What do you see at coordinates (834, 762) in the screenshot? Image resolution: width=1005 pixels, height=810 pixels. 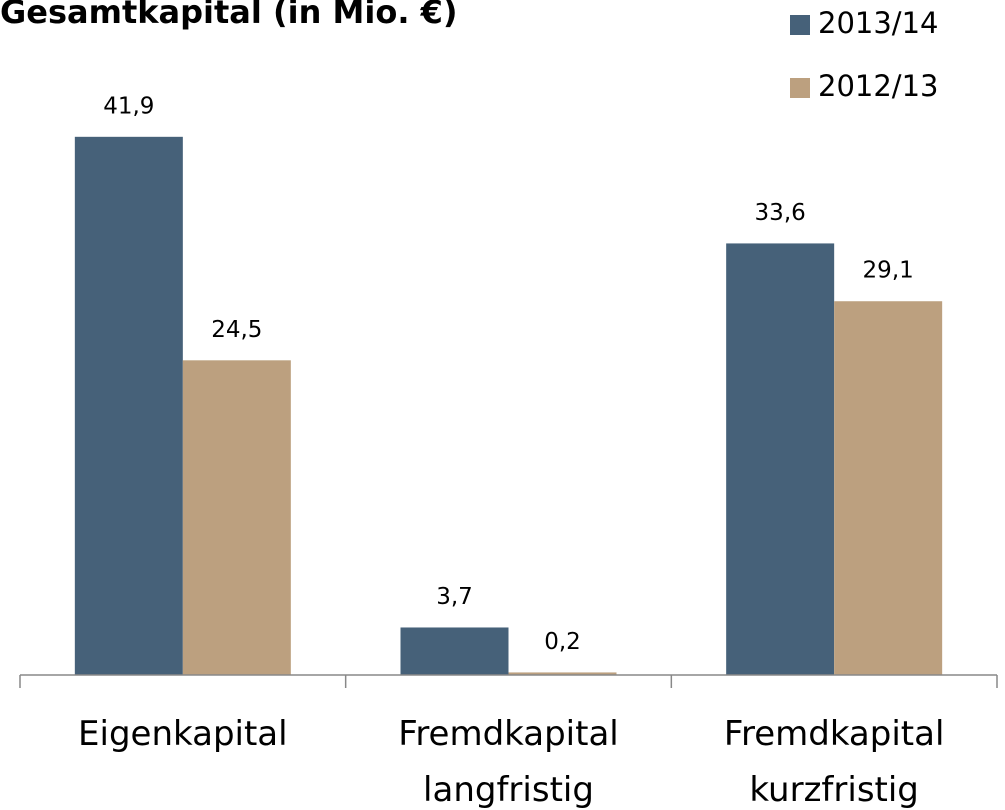 I see `x-tick-label: Fremdkapital kurzfristig` at bounding box center [834, 762].